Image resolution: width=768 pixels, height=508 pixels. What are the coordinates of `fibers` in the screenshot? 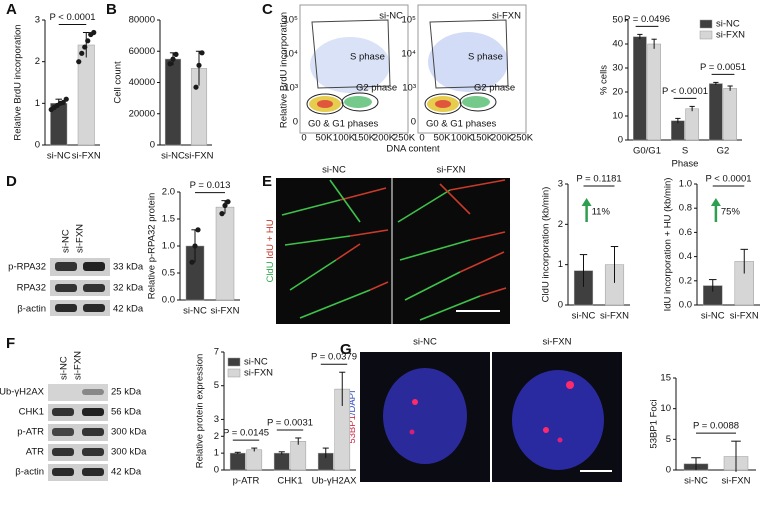 It's located at (394, 250).